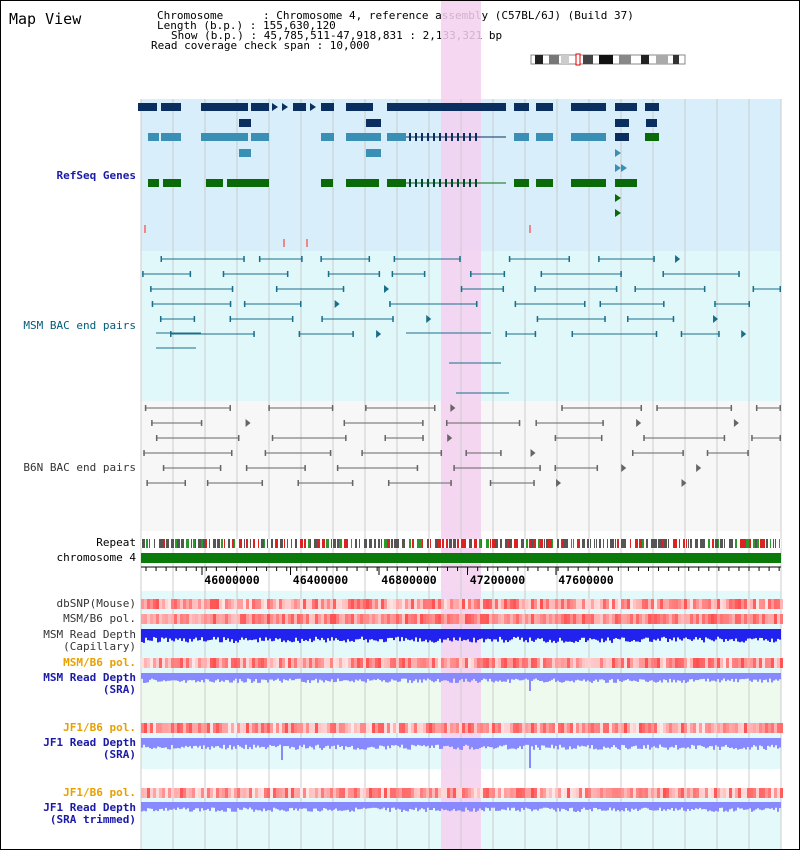 This screenshot has width=800, height=850. Describe the element at coordinates (96, 557) in the screenshot. I see `chromosome-track-label: chromosome 4` at that location.